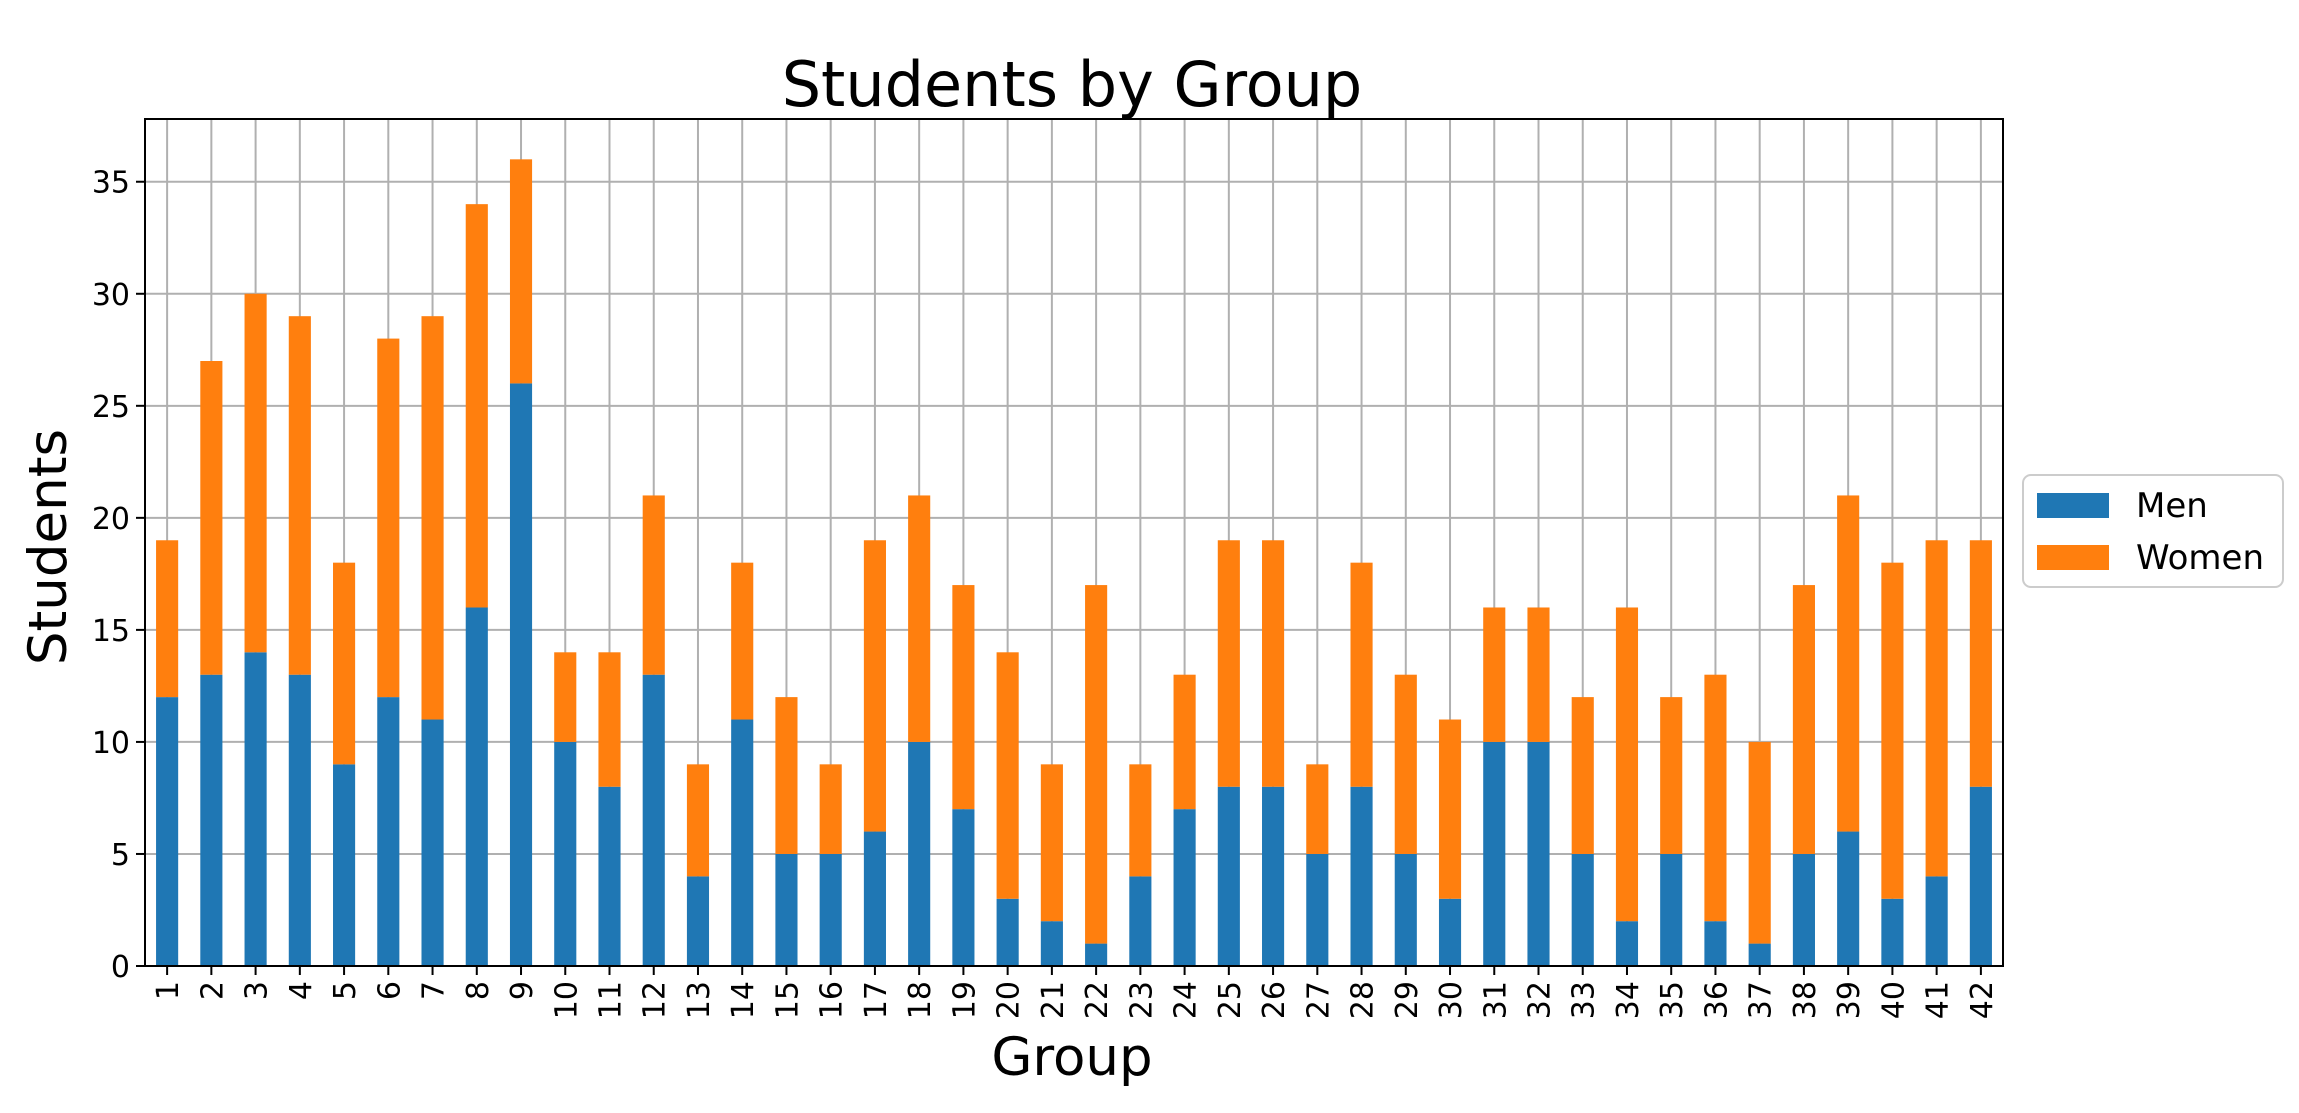 The width and height of the screenshot is (2299, 1113). Describe the element at coordinates (1584, 1000) in the screenshot. I see `x-tick-label: 33` at that location.